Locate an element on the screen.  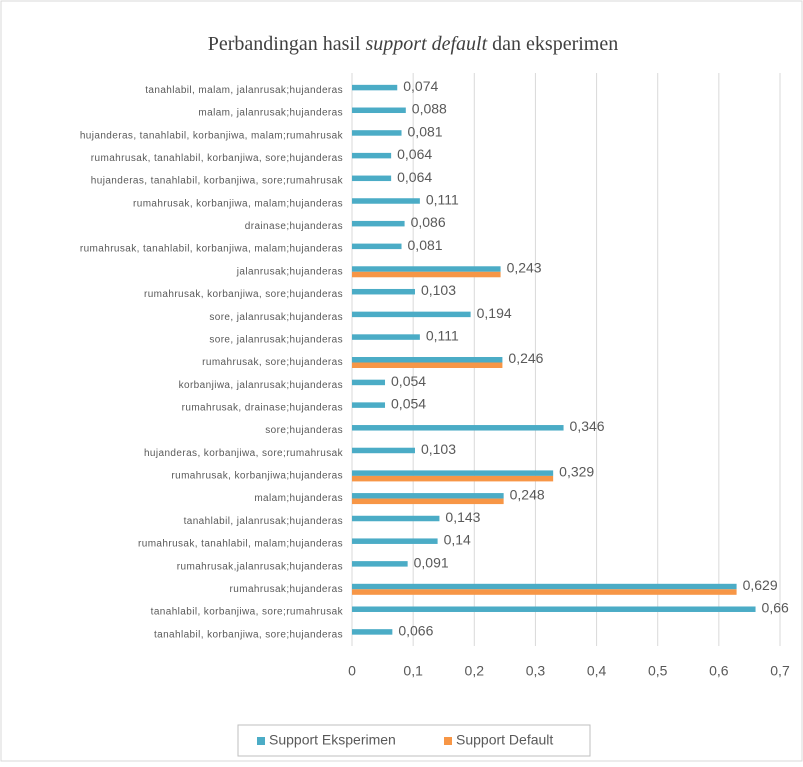
x-tick-label: 0,6 is located at coordinates (719, 671).